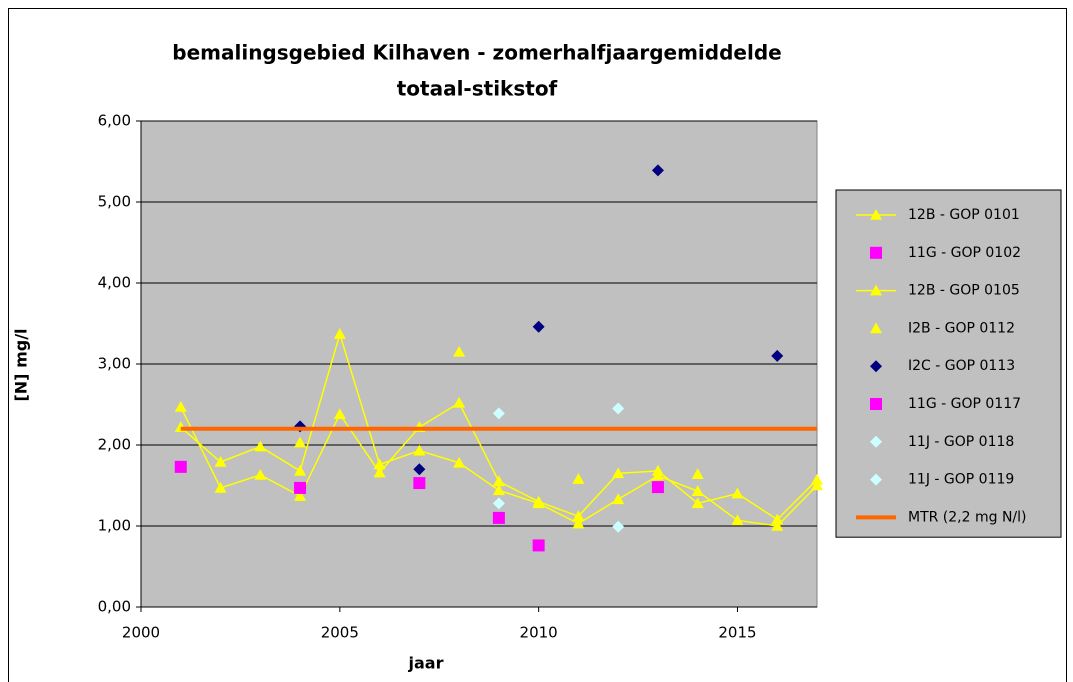  Describe the element at coordinates (477, 89) in the screenshot. I see `chart-subtitle: totaal-stikstof` at that location.